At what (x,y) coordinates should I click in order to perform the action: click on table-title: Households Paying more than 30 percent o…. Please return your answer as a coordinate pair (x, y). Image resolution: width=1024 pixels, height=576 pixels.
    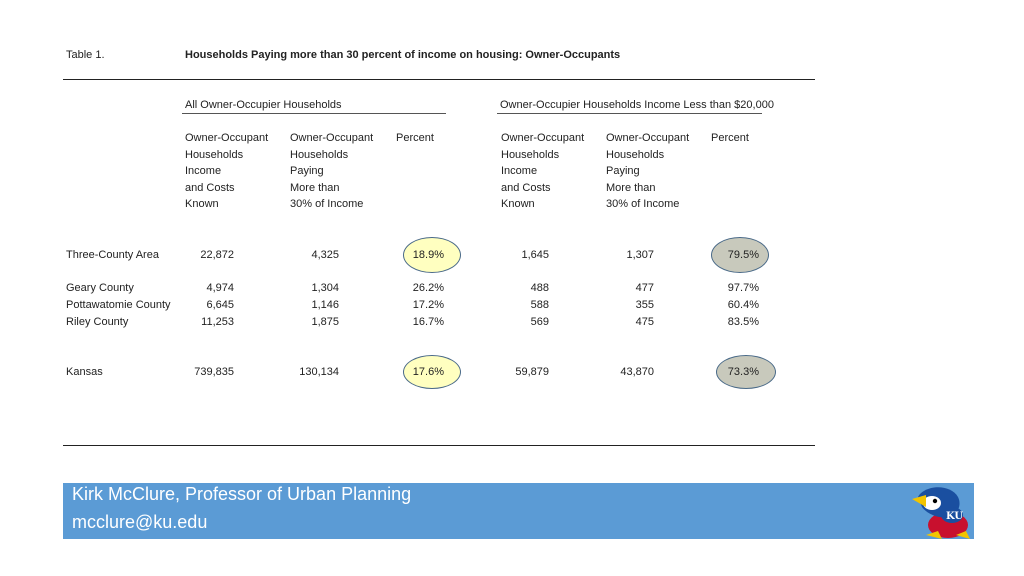
    Looking at the image, I should click on (403, 55).